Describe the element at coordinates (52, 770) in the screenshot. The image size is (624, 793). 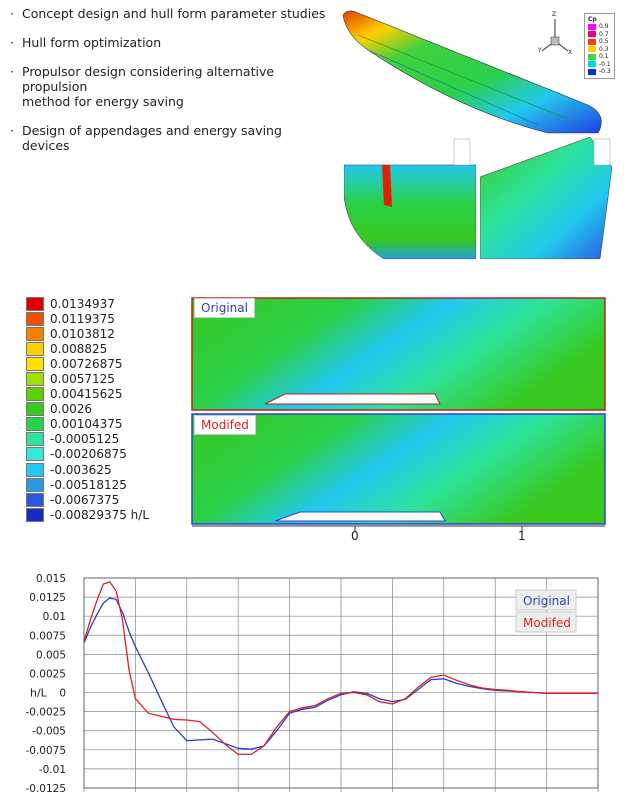
I see `y-tick-label: -0.01` at that location.